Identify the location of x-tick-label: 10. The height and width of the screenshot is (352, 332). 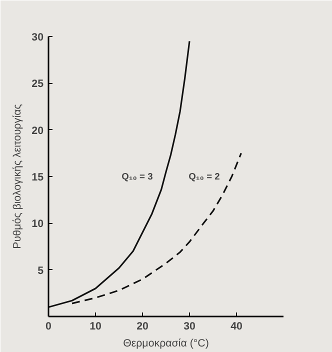
(96, 326).